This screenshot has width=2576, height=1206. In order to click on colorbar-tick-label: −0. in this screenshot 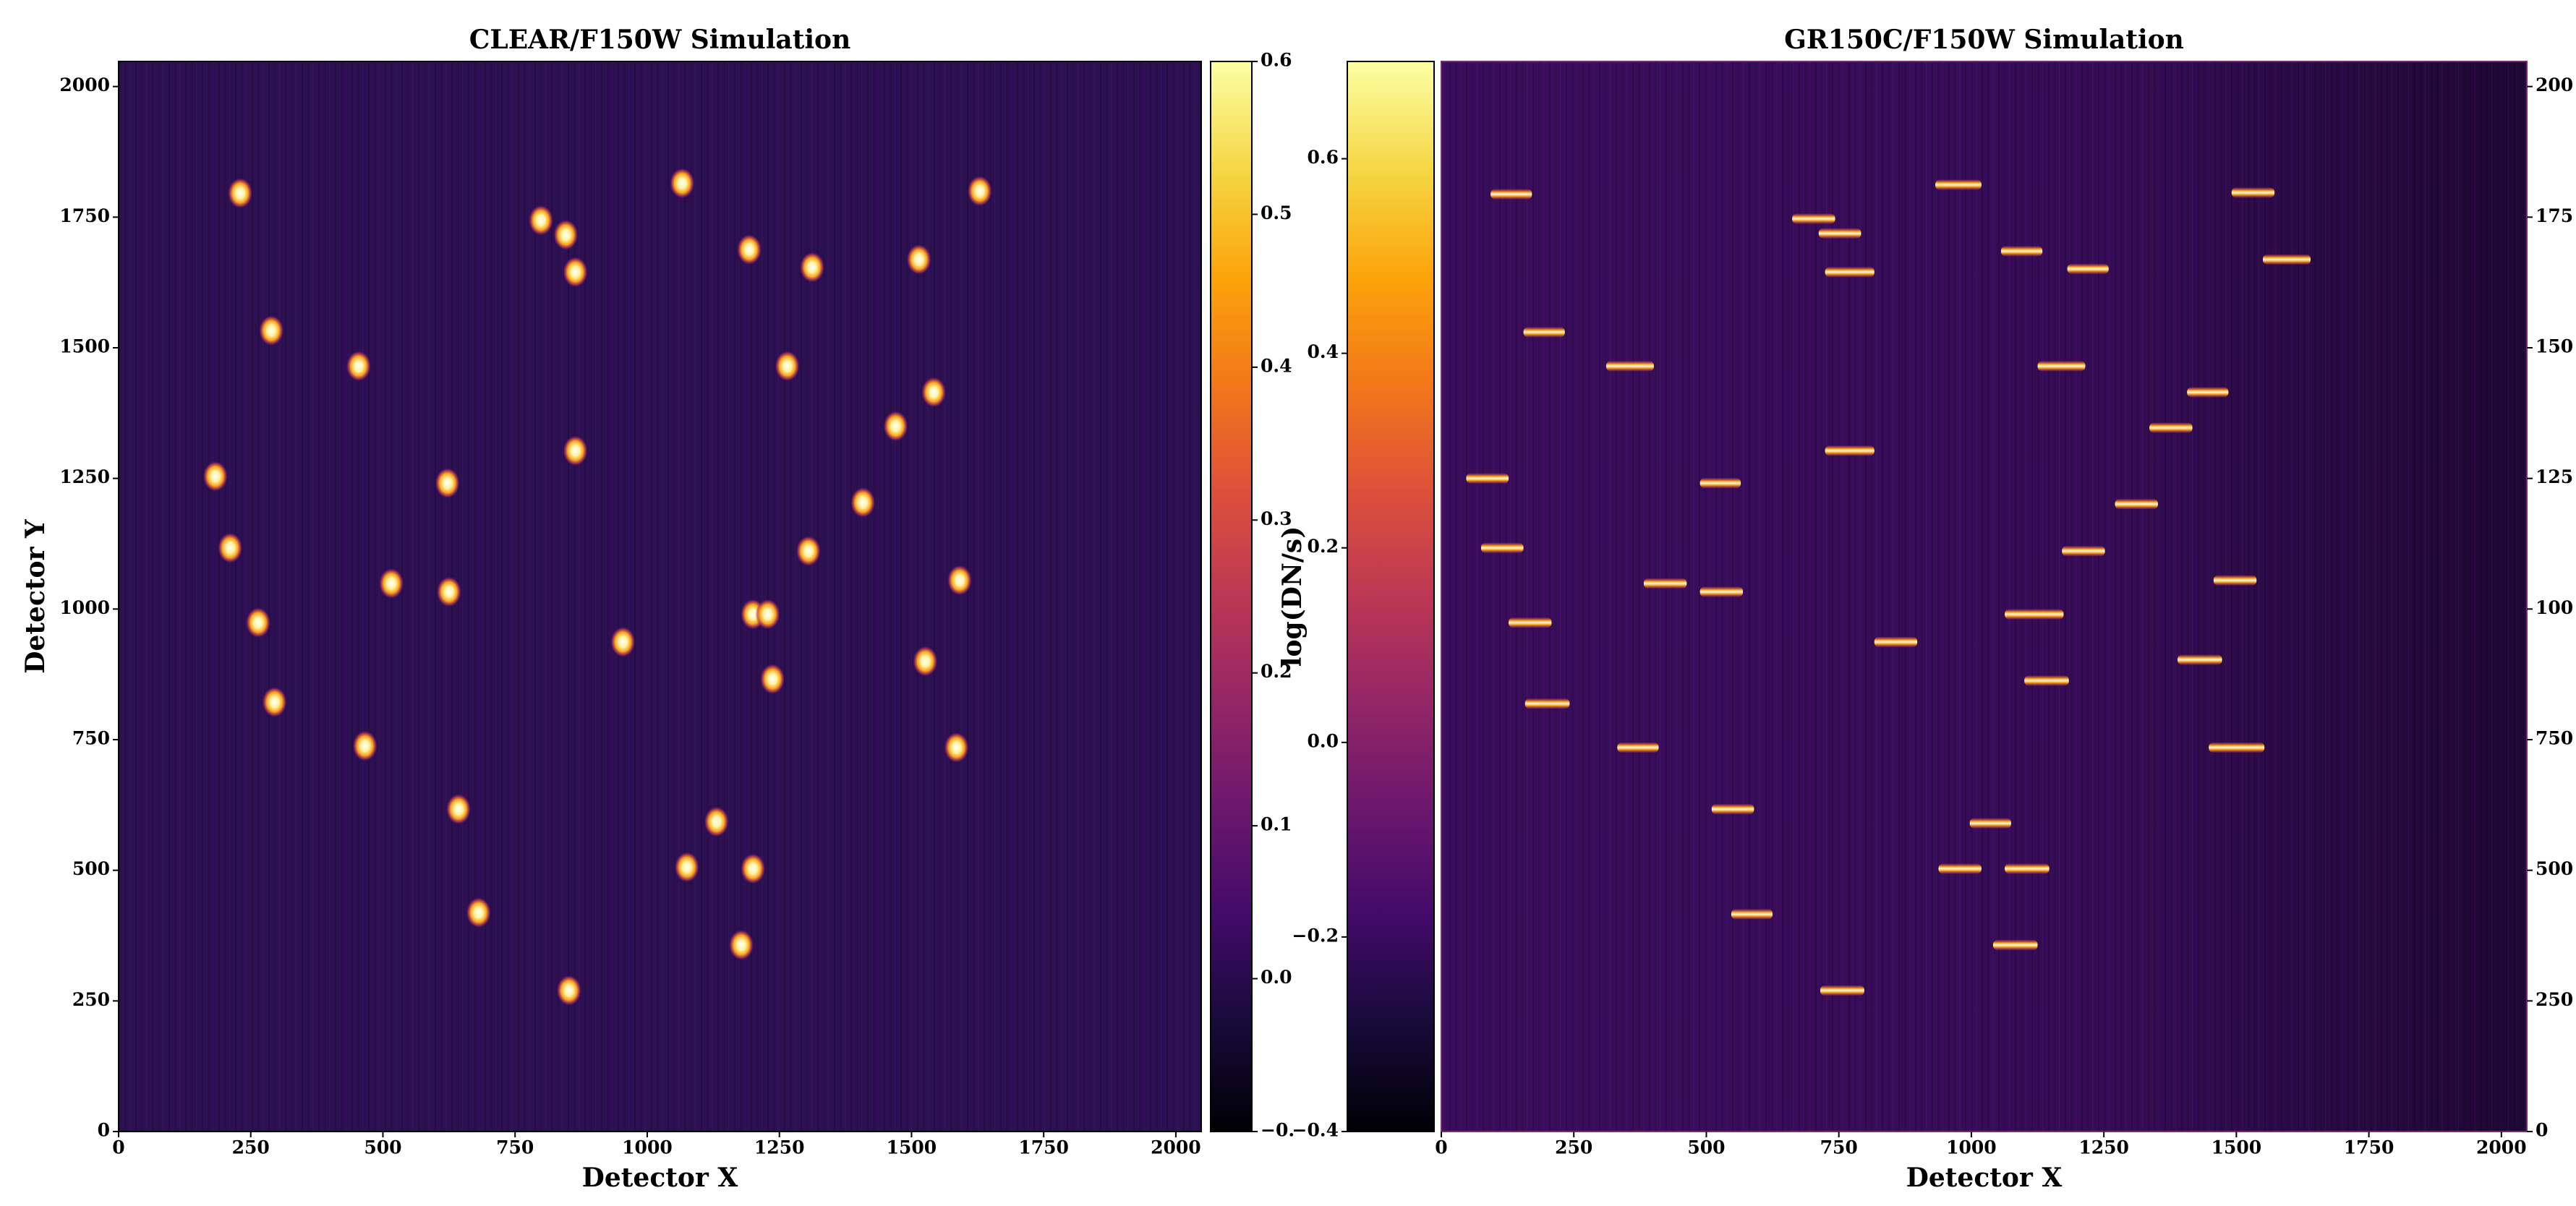, I will do `click(1278, 1130)`.